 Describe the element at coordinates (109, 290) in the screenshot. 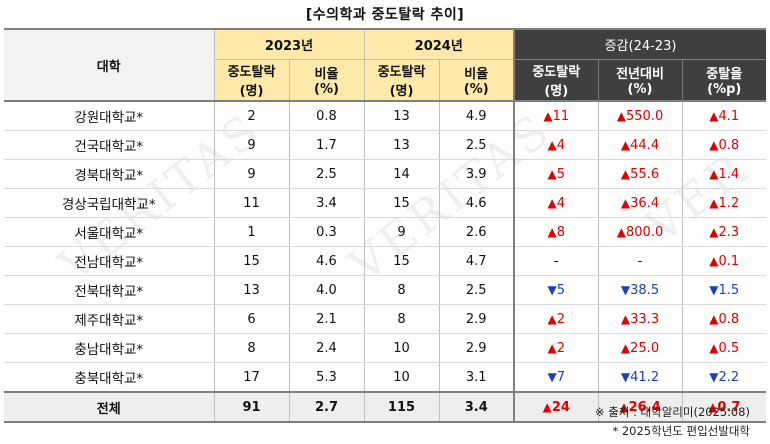

I see `university-name: 전북대학교*` at that location.